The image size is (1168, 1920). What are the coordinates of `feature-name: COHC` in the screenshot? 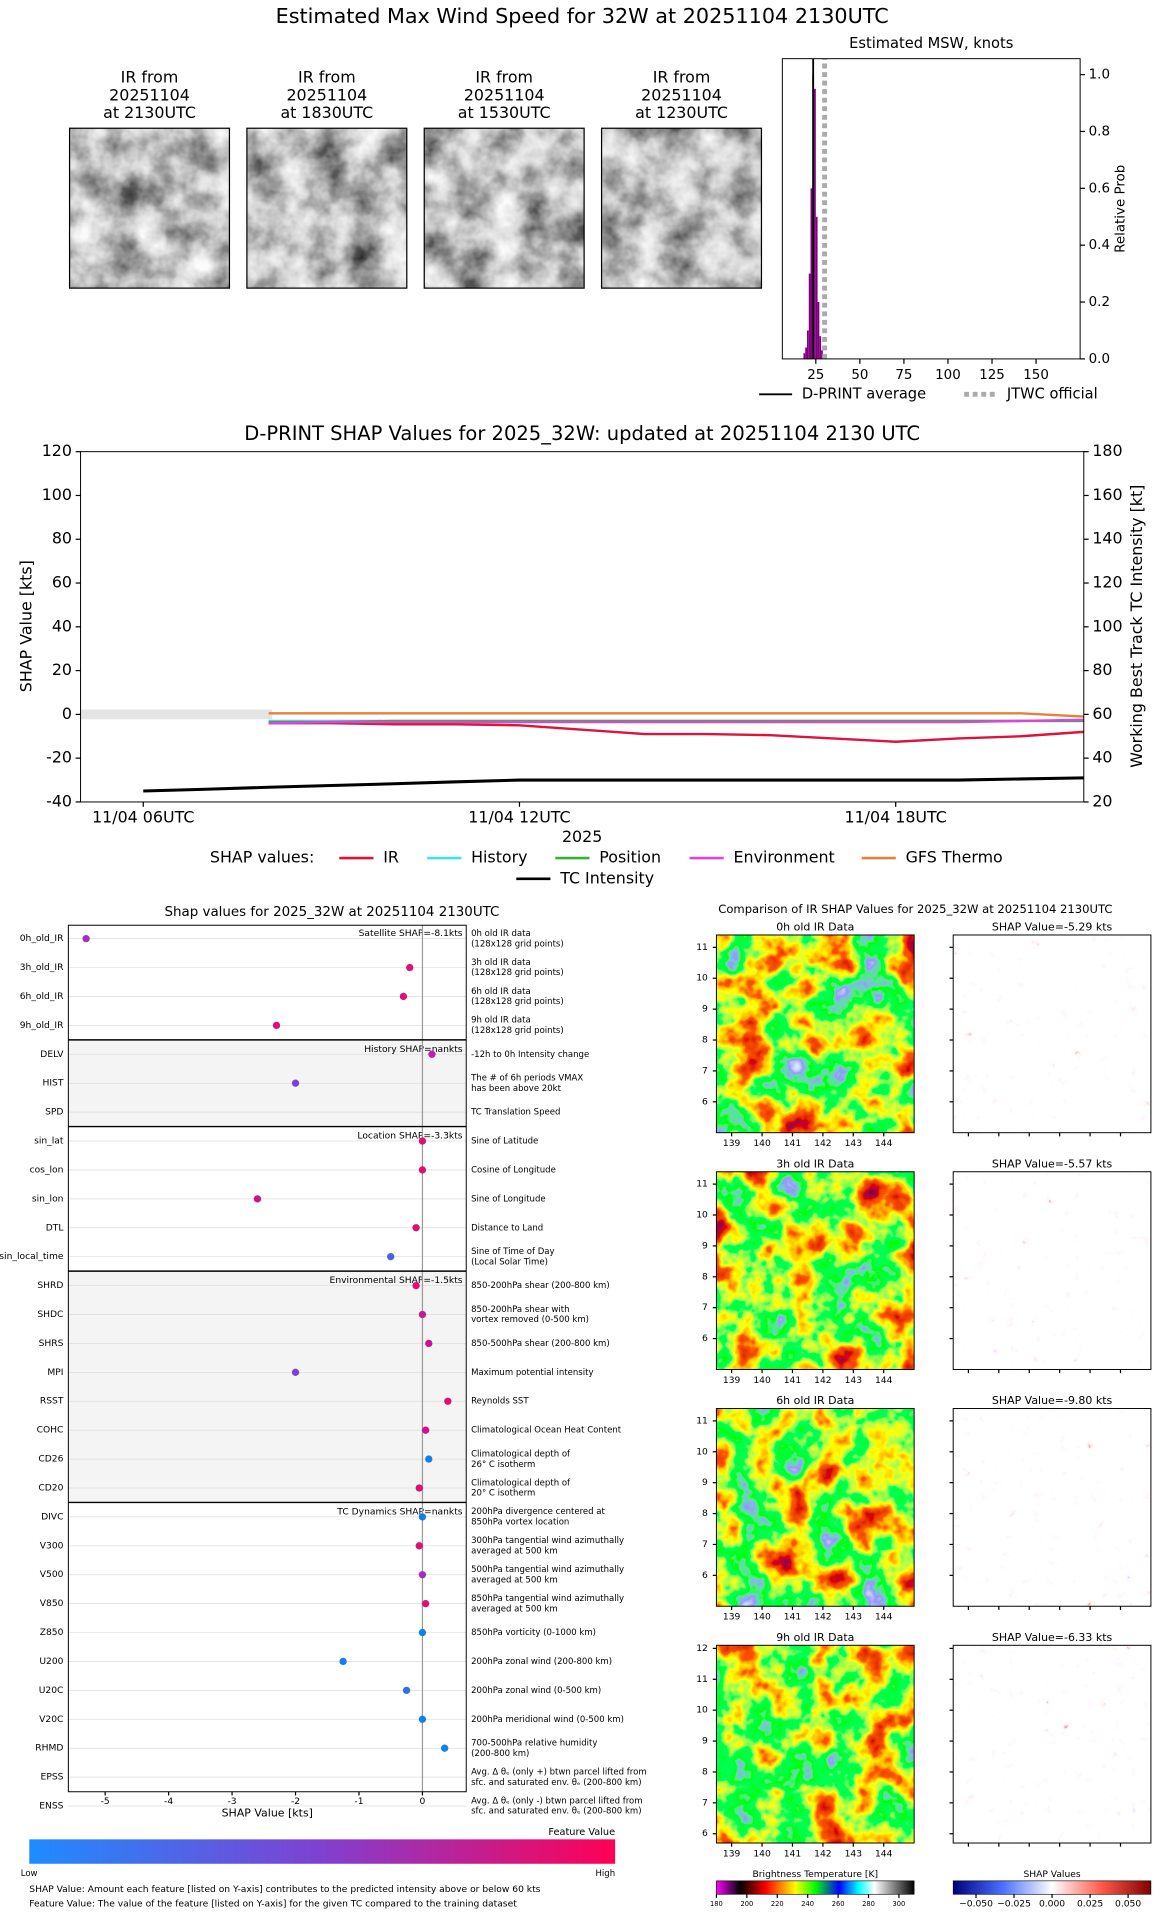 It's located at (50, 1431).